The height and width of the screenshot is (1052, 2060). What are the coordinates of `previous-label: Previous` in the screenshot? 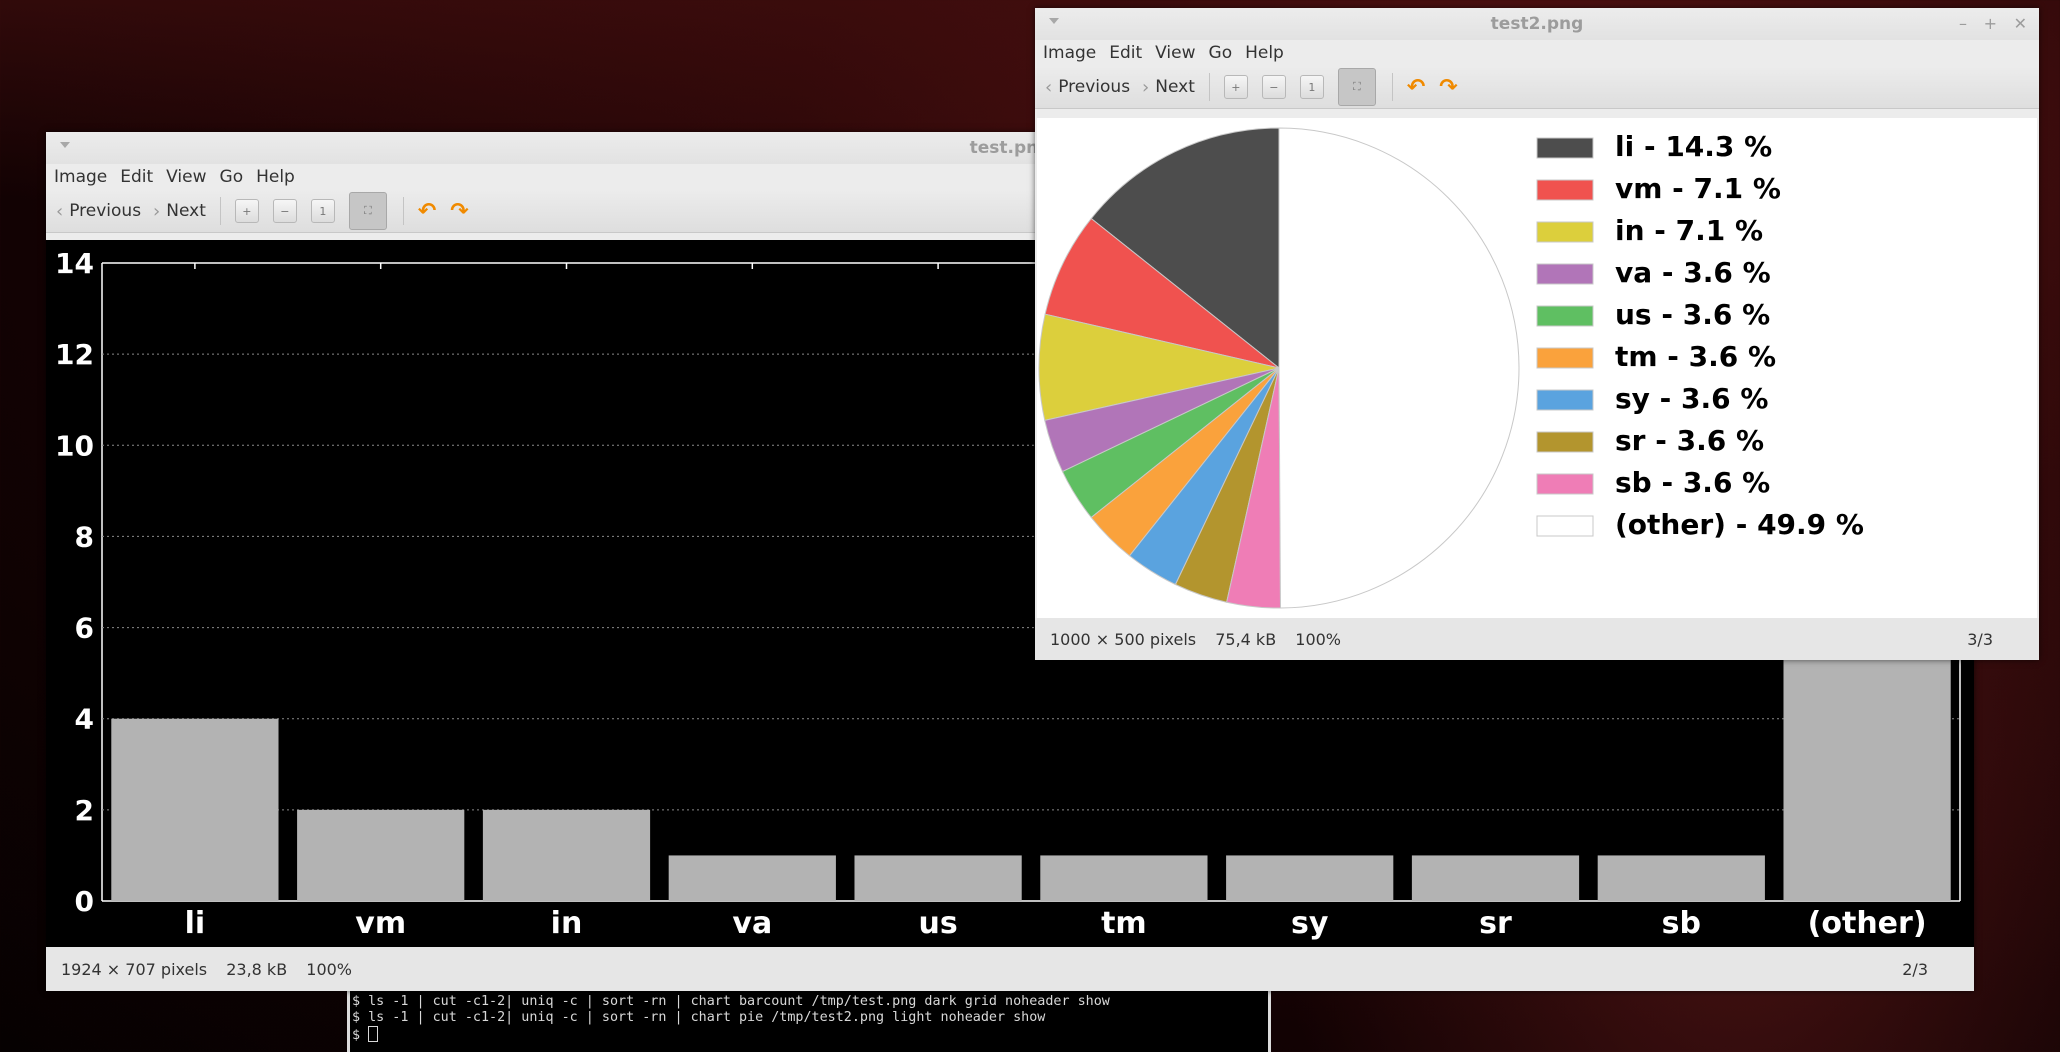 It's located at (1094, 87).